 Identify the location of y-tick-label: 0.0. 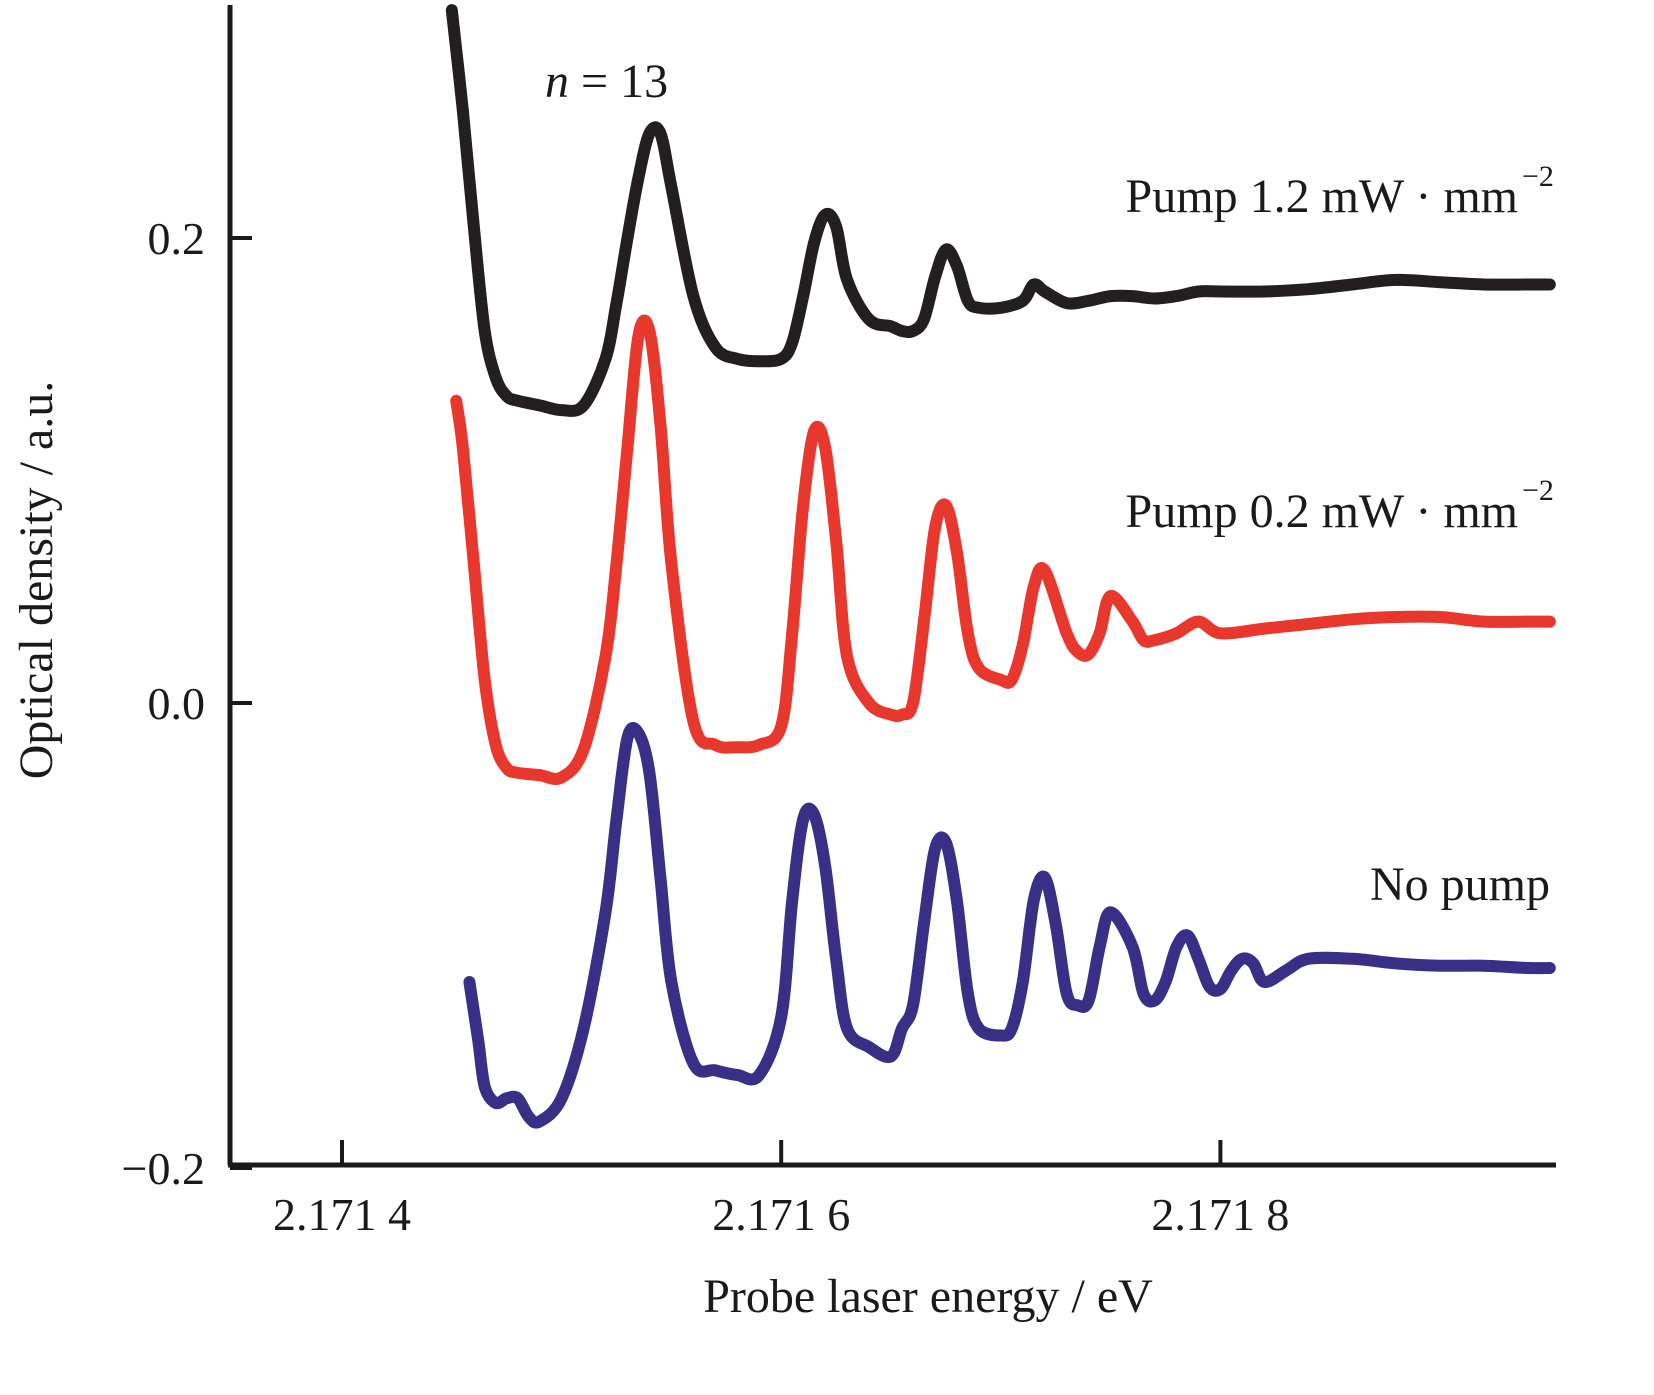
(177, 703).